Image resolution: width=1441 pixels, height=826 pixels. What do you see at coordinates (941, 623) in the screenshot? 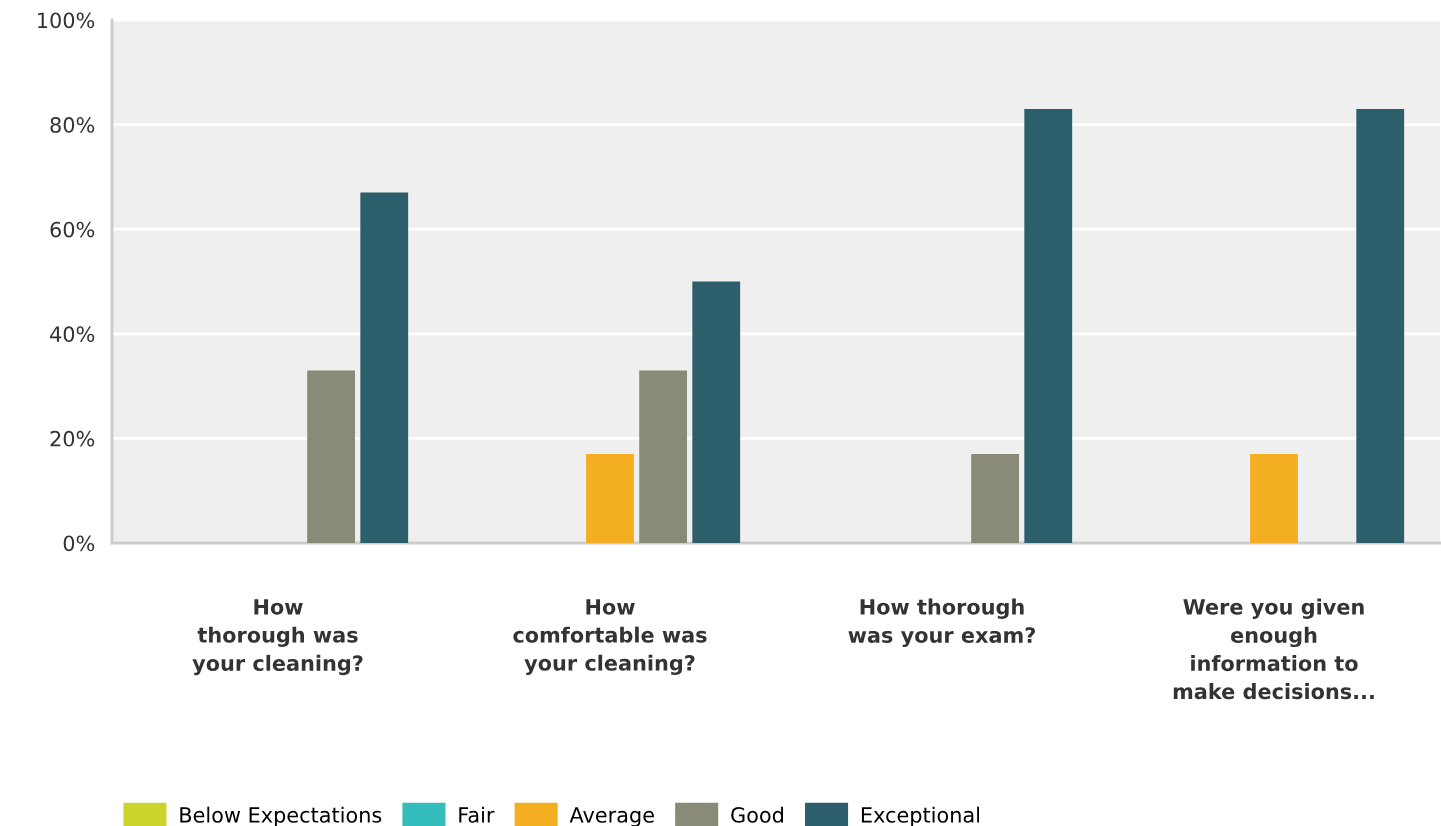
I see `x-tick-label: How thorough was your exam?` at bounding box center [941, 623].